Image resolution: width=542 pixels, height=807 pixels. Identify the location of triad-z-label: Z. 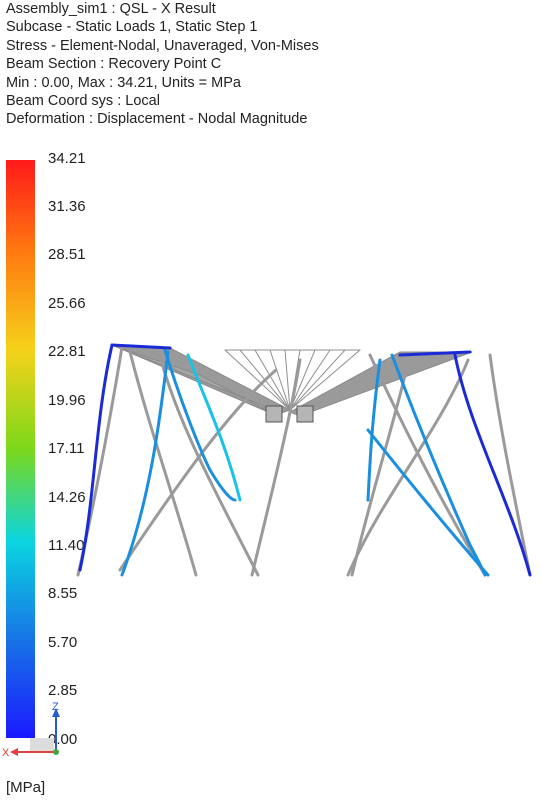
(55, 707).